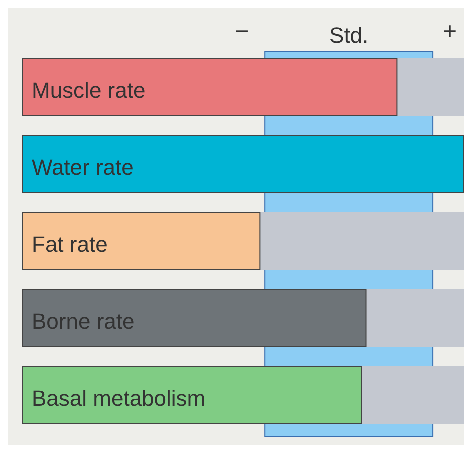 This screenshot has height=453, width=472. Describe the element at coordinates (119, 398) in the screenshot. I see `y-tick-label: Basal metabolism` at that location.